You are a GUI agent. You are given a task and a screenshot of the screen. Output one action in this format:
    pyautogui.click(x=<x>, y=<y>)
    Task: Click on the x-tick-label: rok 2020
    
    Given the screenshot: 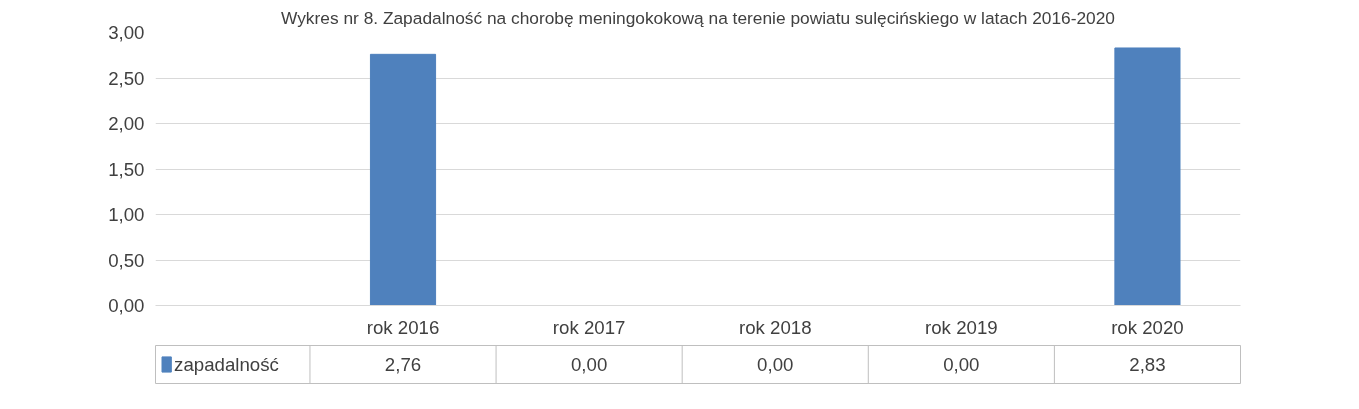 What is the action you would take?
    pyautogui.click(x=1147, y=327)
    